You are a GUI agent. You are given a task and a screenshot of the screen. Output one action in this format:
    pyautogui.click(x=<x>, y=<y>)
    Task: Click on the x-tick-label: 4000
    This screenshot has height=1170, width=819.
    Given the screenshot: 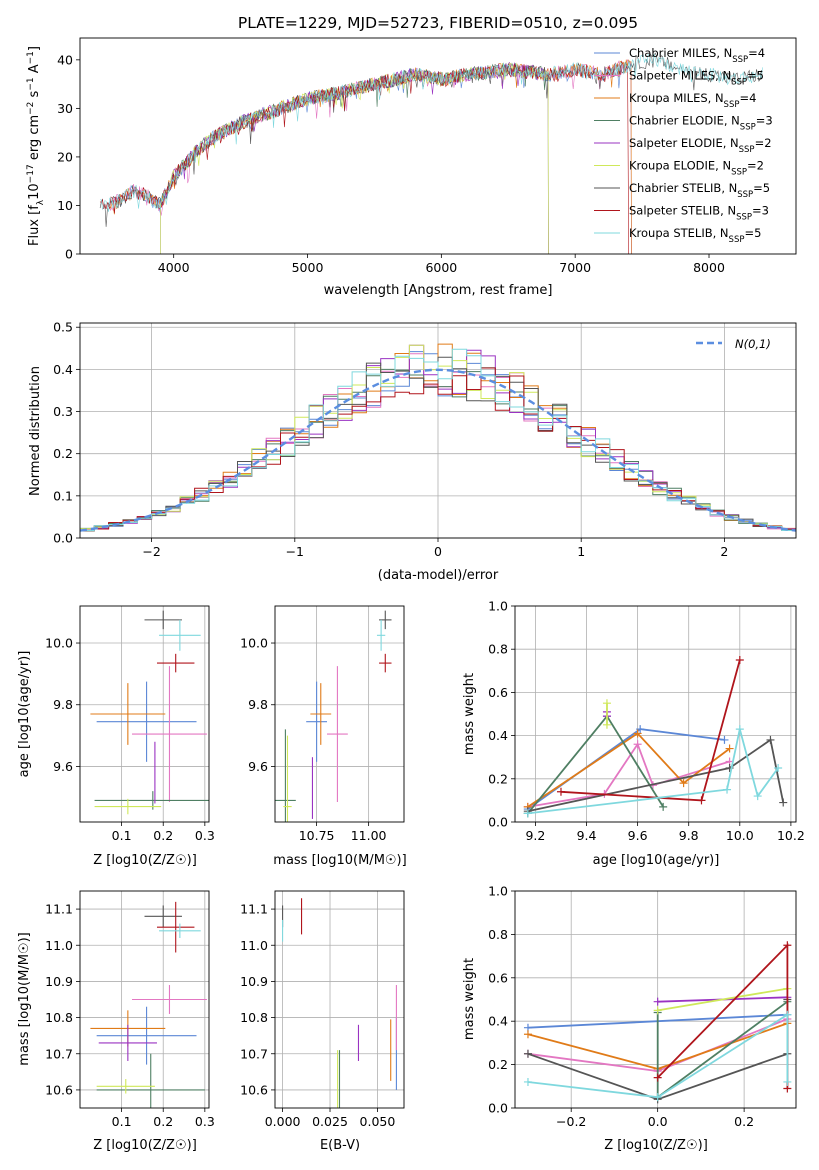 What is the action you would take?
    pyautogui.click(x=174, y=267)
    